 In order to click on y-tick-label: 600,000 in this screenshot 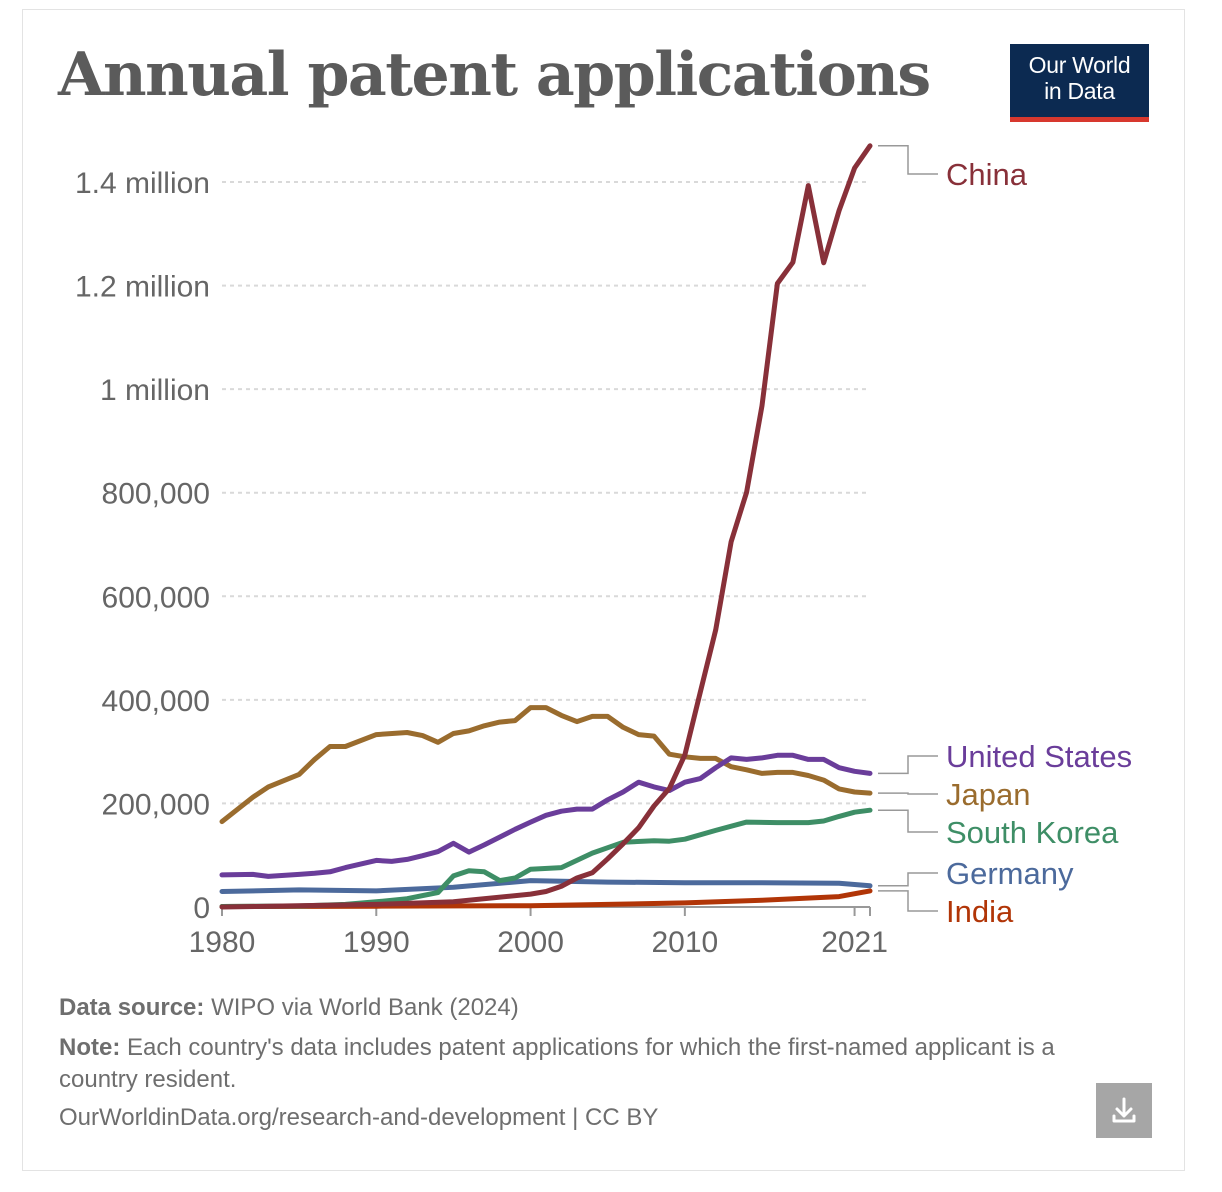, I will do `click(156, 597)`.